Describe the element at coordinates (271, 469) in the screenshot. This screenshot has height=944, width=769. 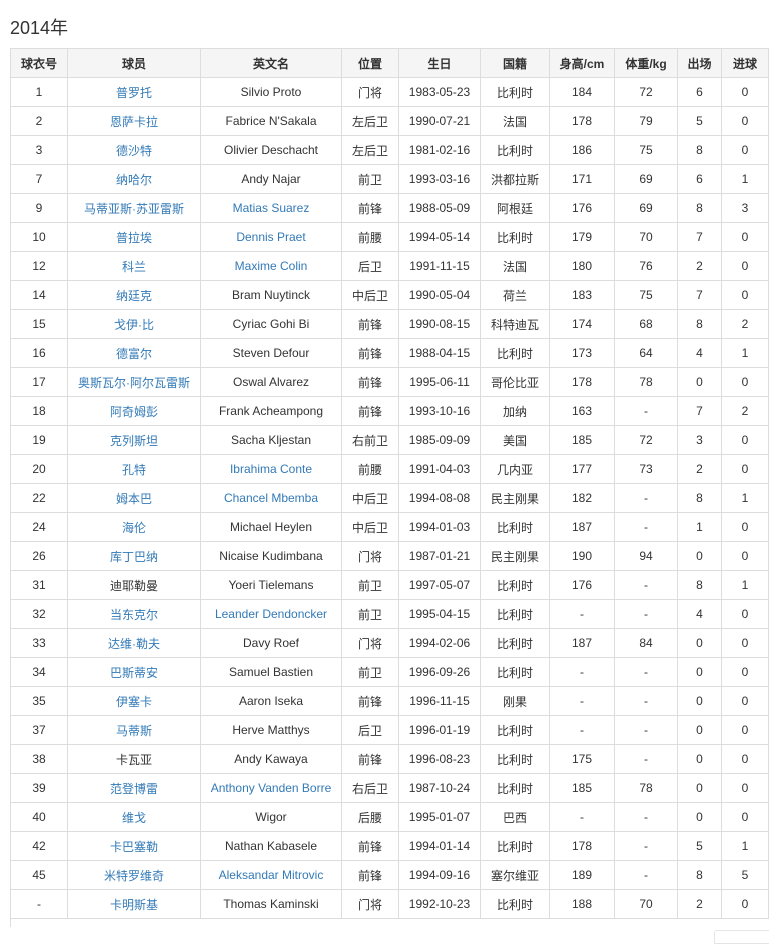
I see `english-name-link: Ibrahima Conte` at that location.